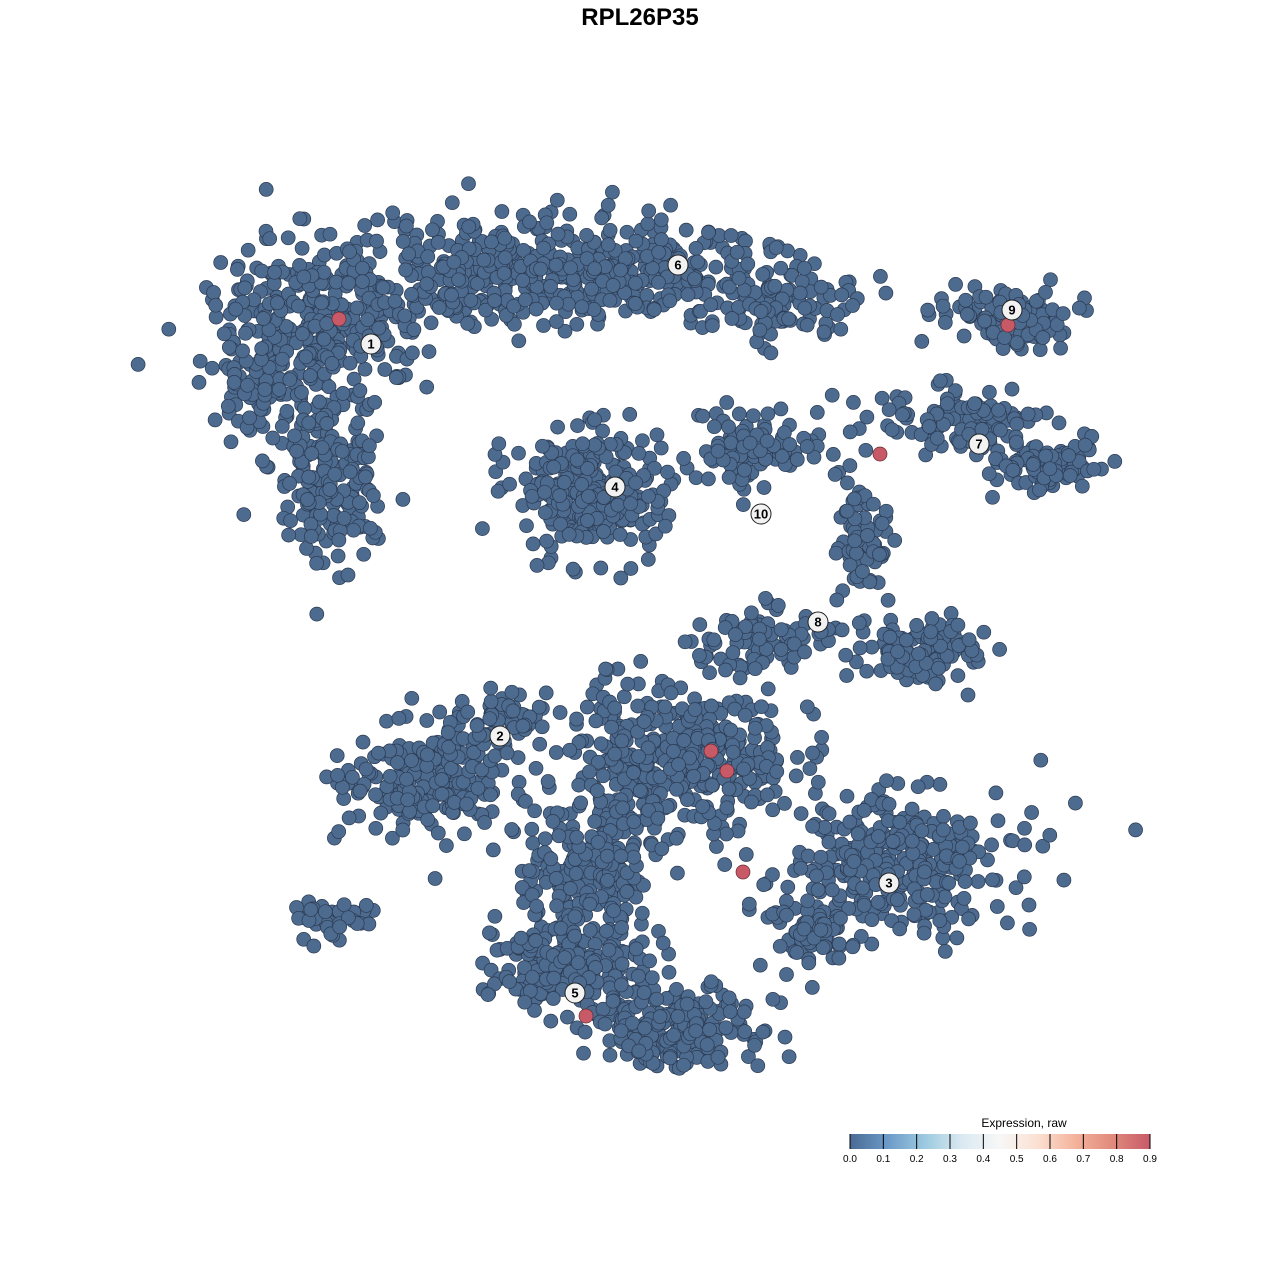 The height and width of the screenshot is (1280, 1280). I want to click on cluster-label-6: 6, so click(678, 265).